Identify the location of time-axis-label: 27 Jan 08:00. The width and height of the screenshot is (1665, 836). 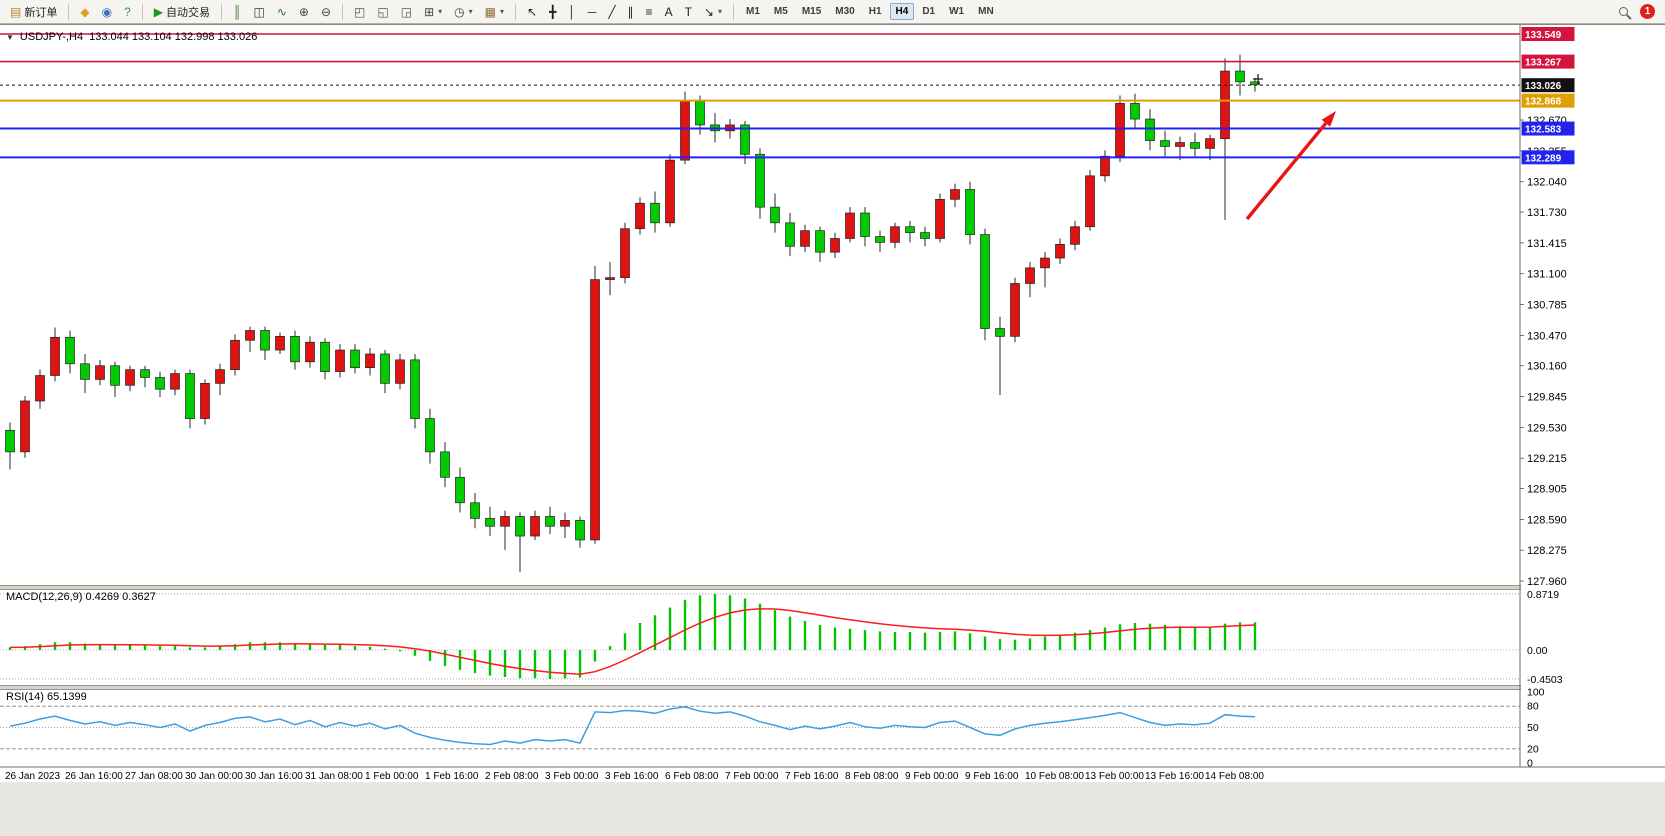
(154, 776).